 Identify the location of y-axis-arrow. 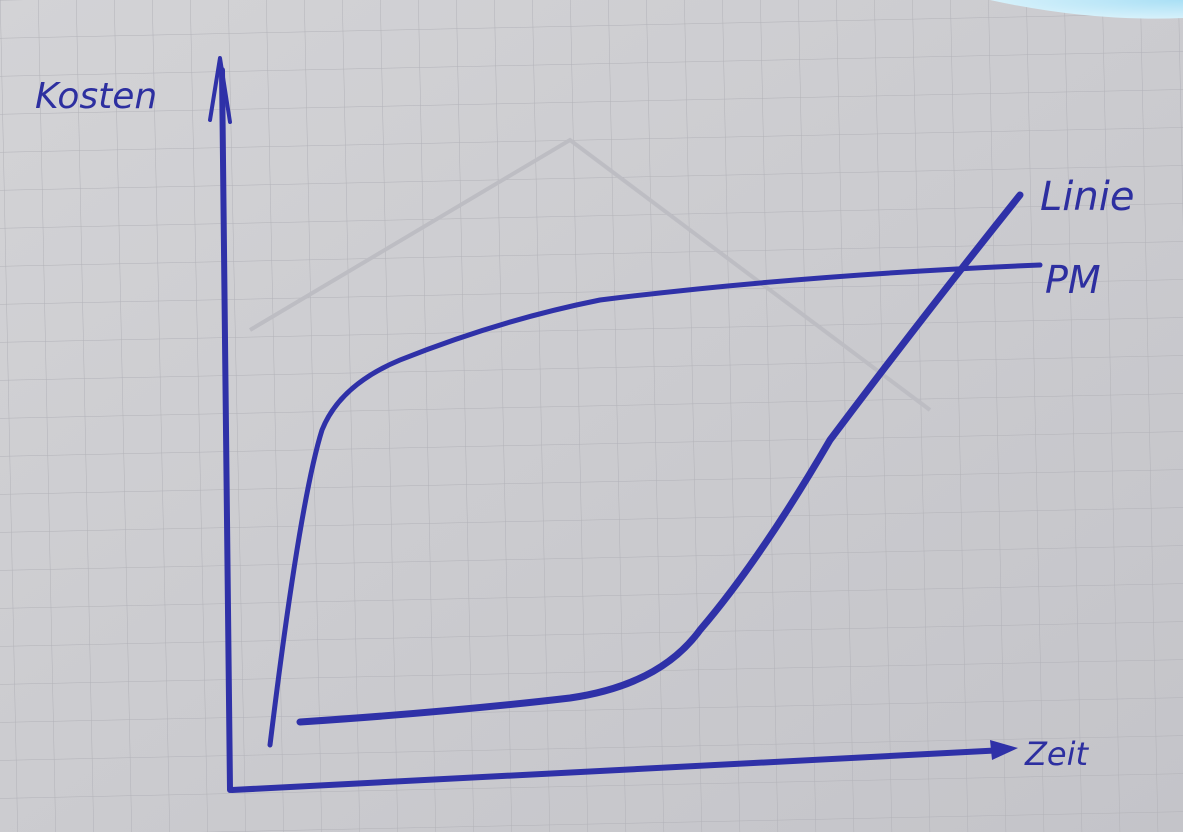
(220, 90).